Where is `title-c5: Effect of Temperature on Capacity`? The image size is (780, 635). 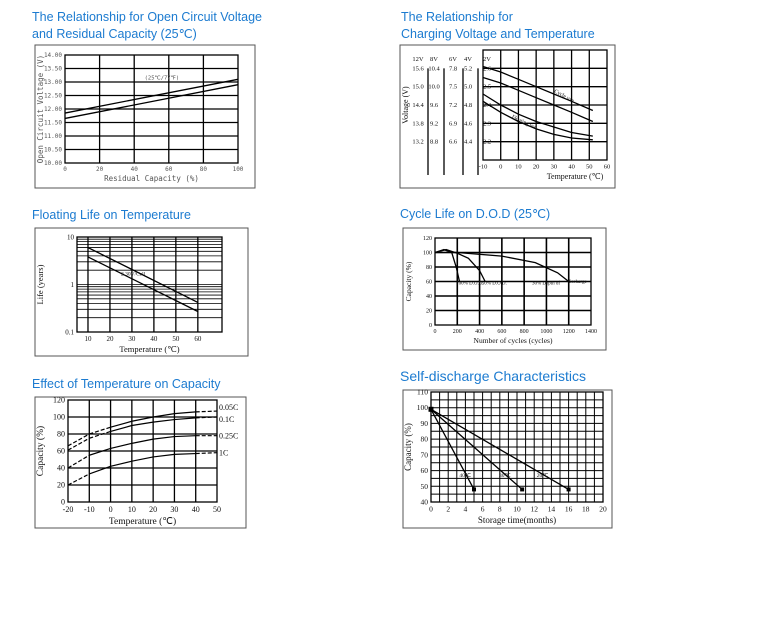
title-c5: Effect of Temperature on Capacity is located at coordinates (126, 384).